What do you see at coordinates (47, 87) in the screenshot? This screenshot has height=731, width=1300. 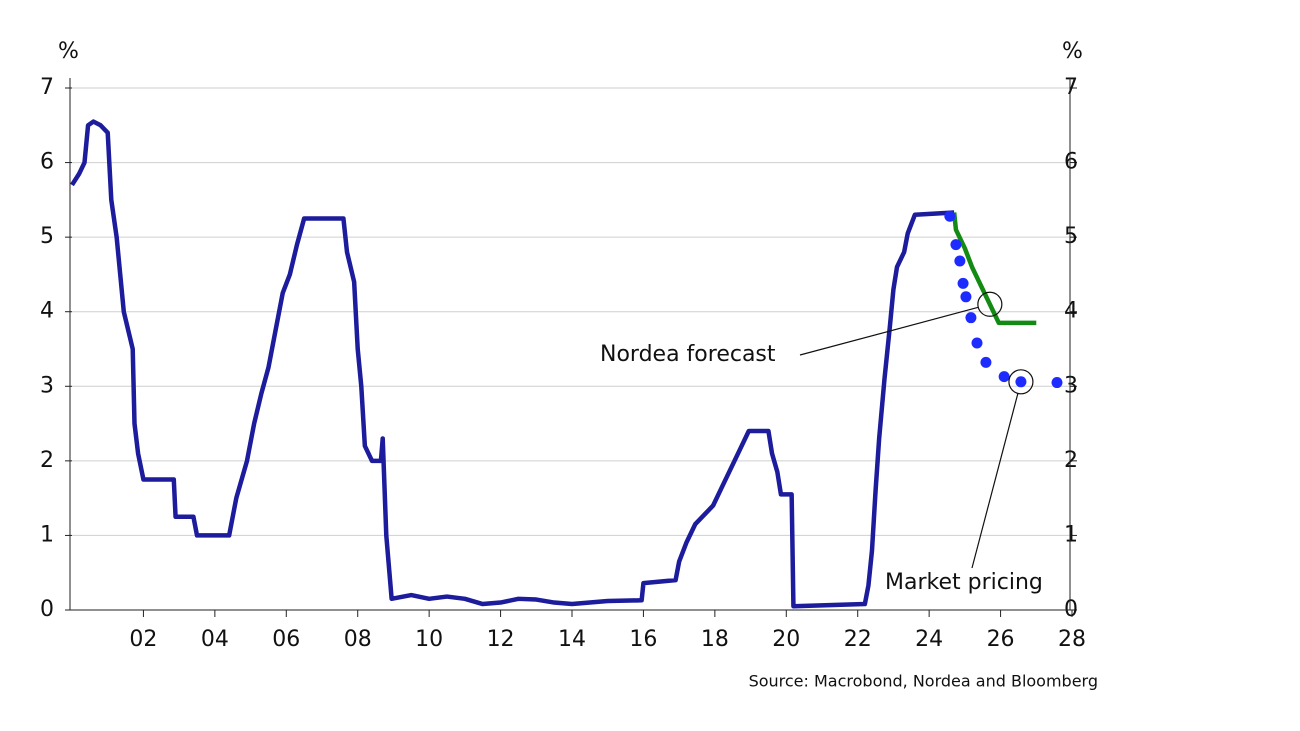 I see `y-tick-label: 7` at bounding box center [47, 87].